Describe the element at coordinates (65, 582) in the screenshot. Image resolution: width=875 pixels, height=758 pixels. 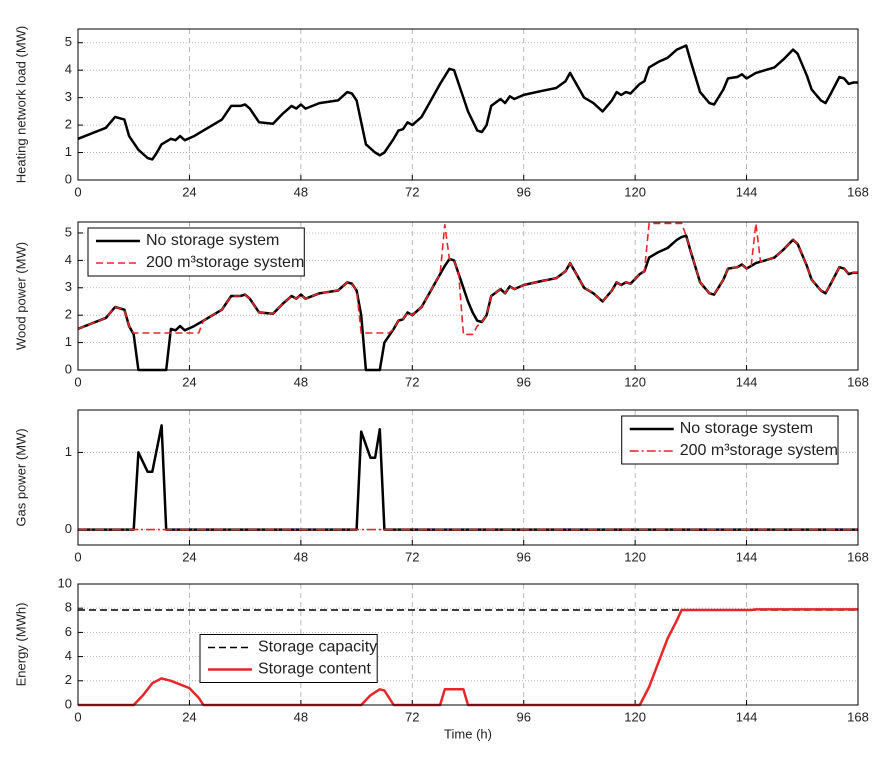
I see `y-tick-label: 10` at that location.